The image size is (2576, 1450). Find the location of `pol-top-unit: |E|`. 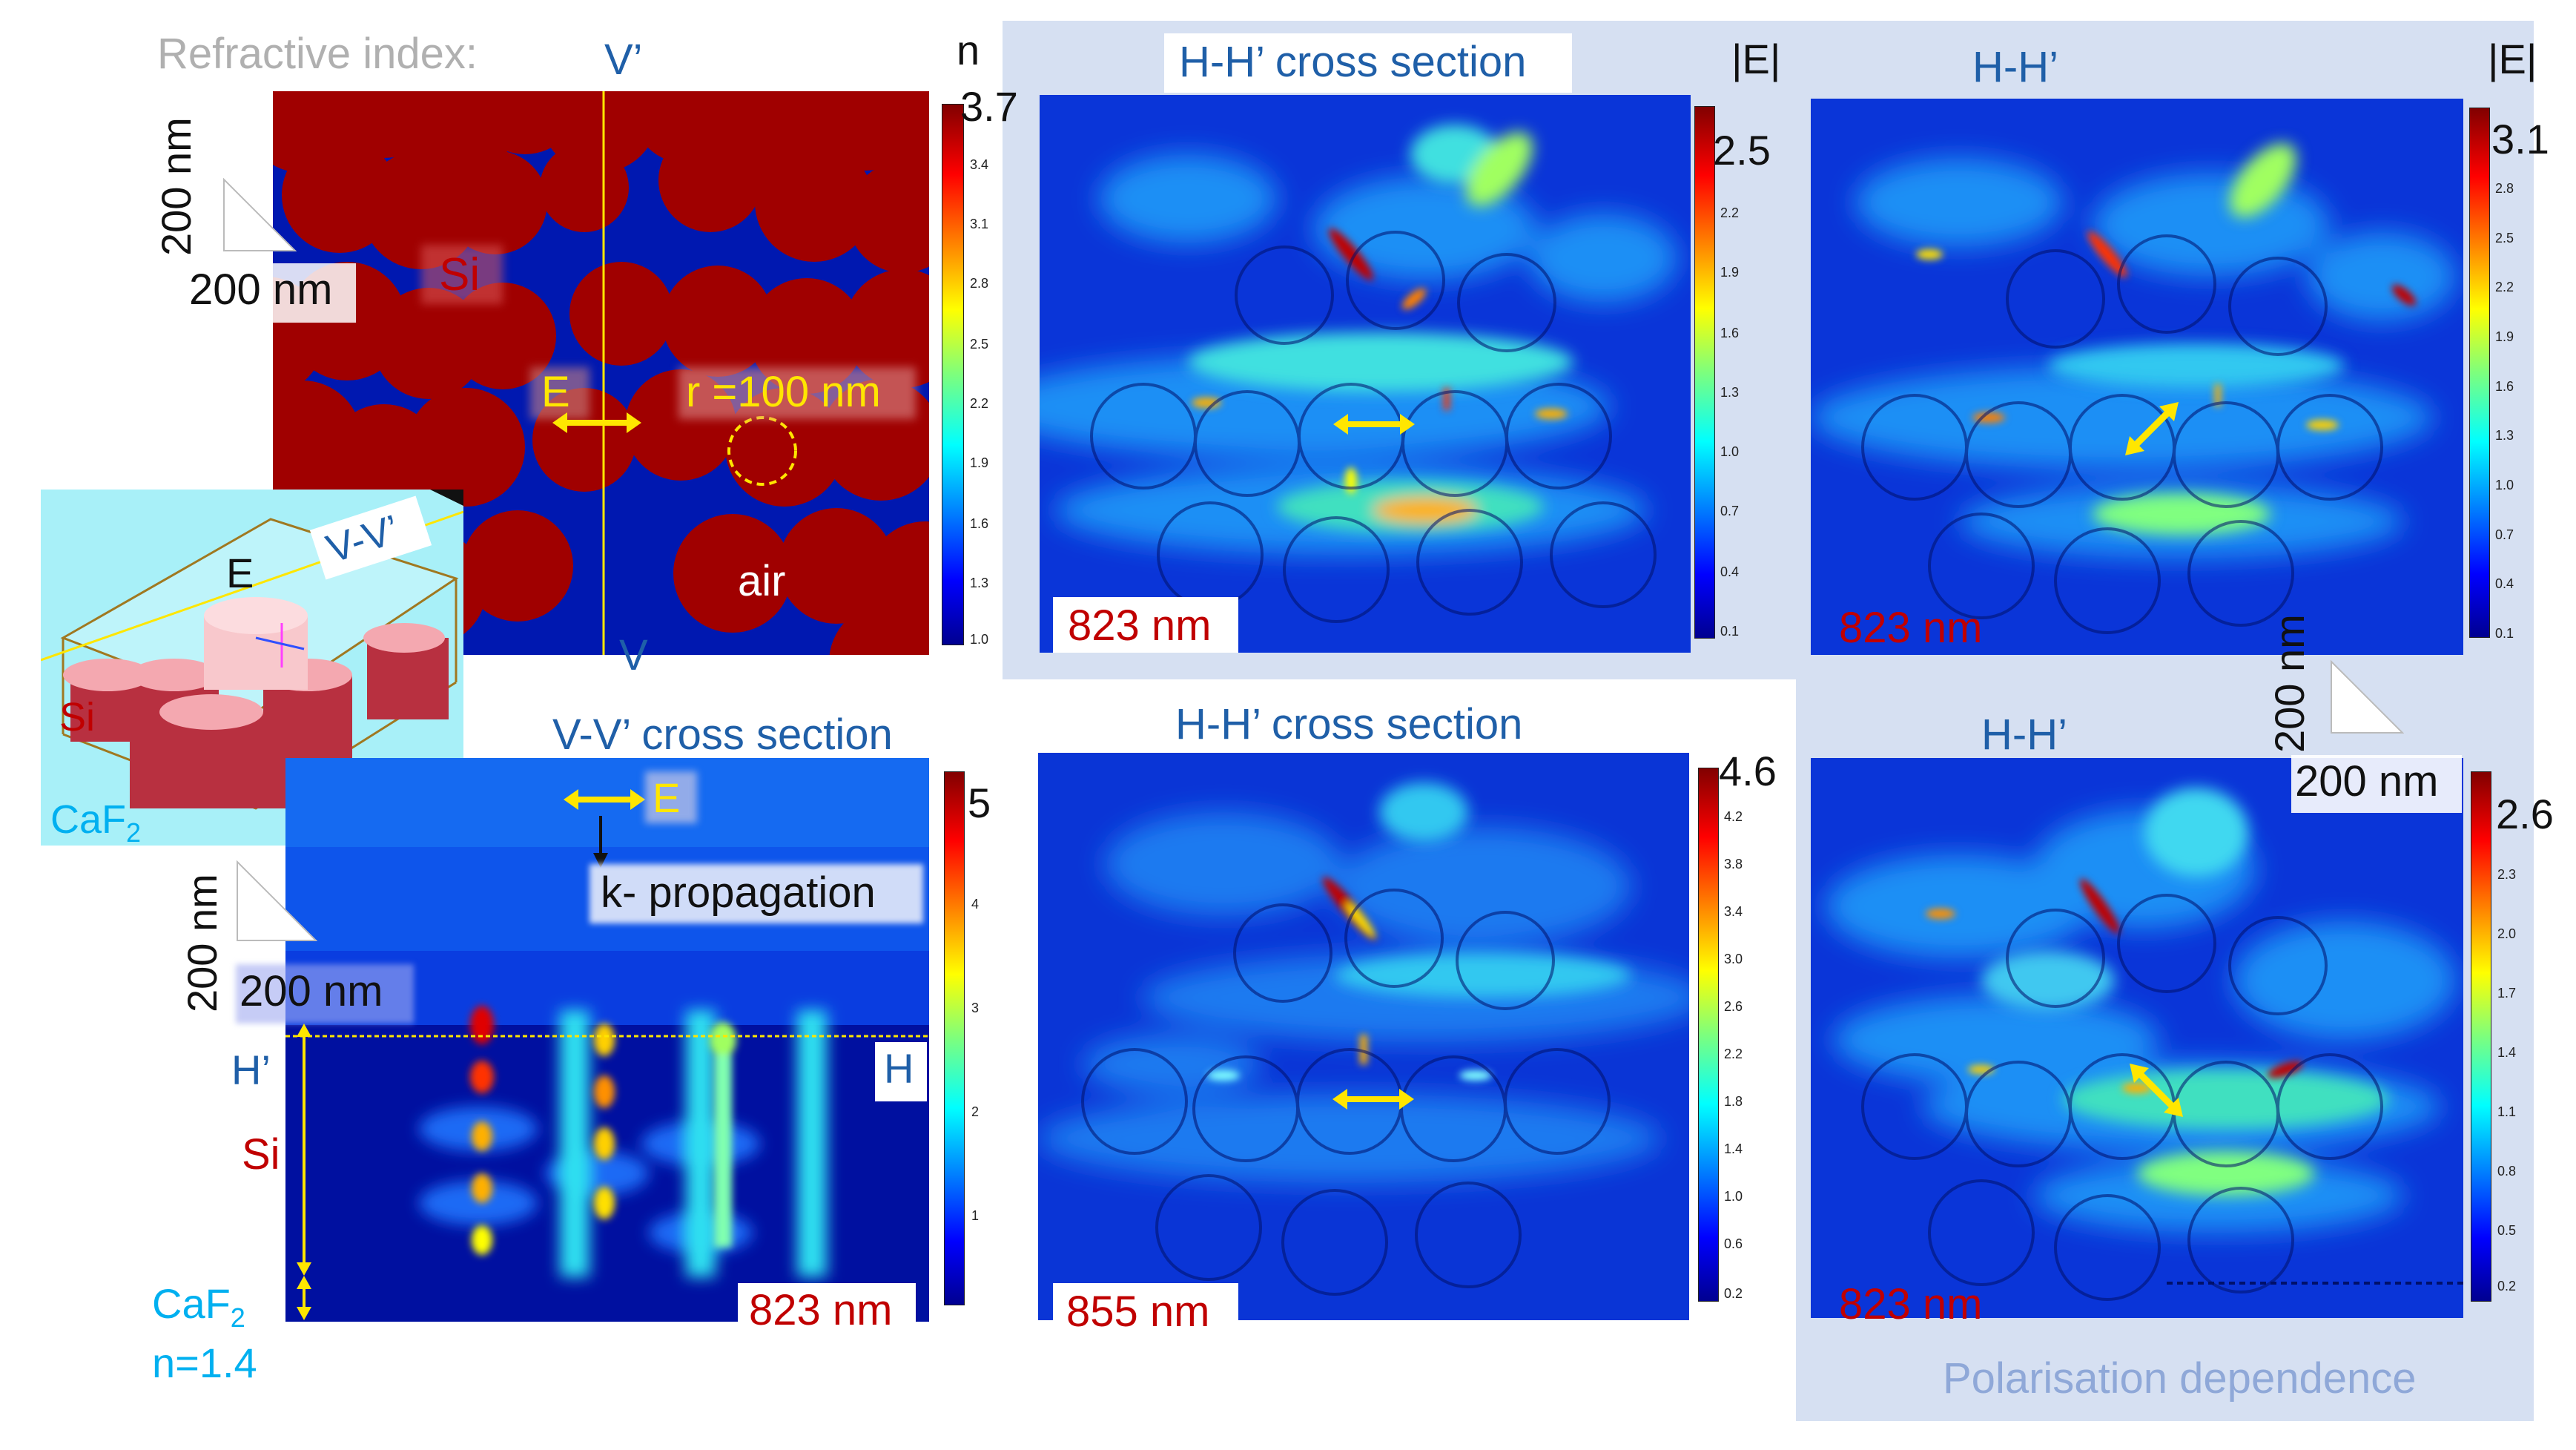

pol-top-unit: |E| is located at coordinates (2512, 59).